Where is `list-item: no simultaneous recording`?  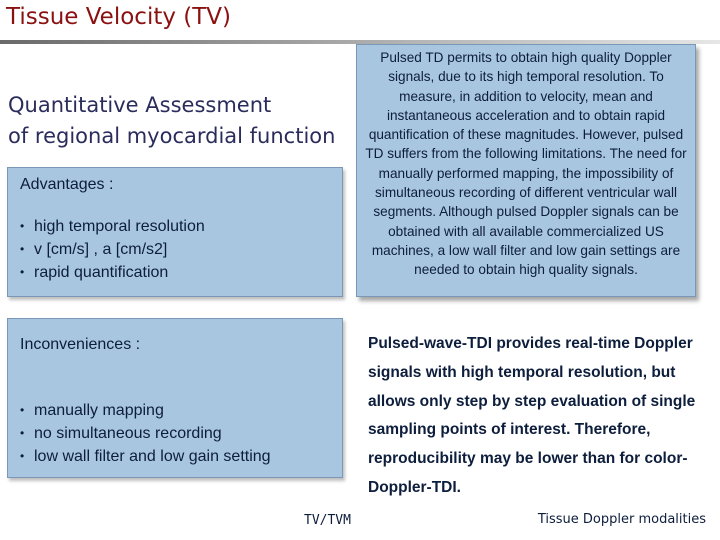
list-item: no simultaneous recording is located at coordinates (145, 433).